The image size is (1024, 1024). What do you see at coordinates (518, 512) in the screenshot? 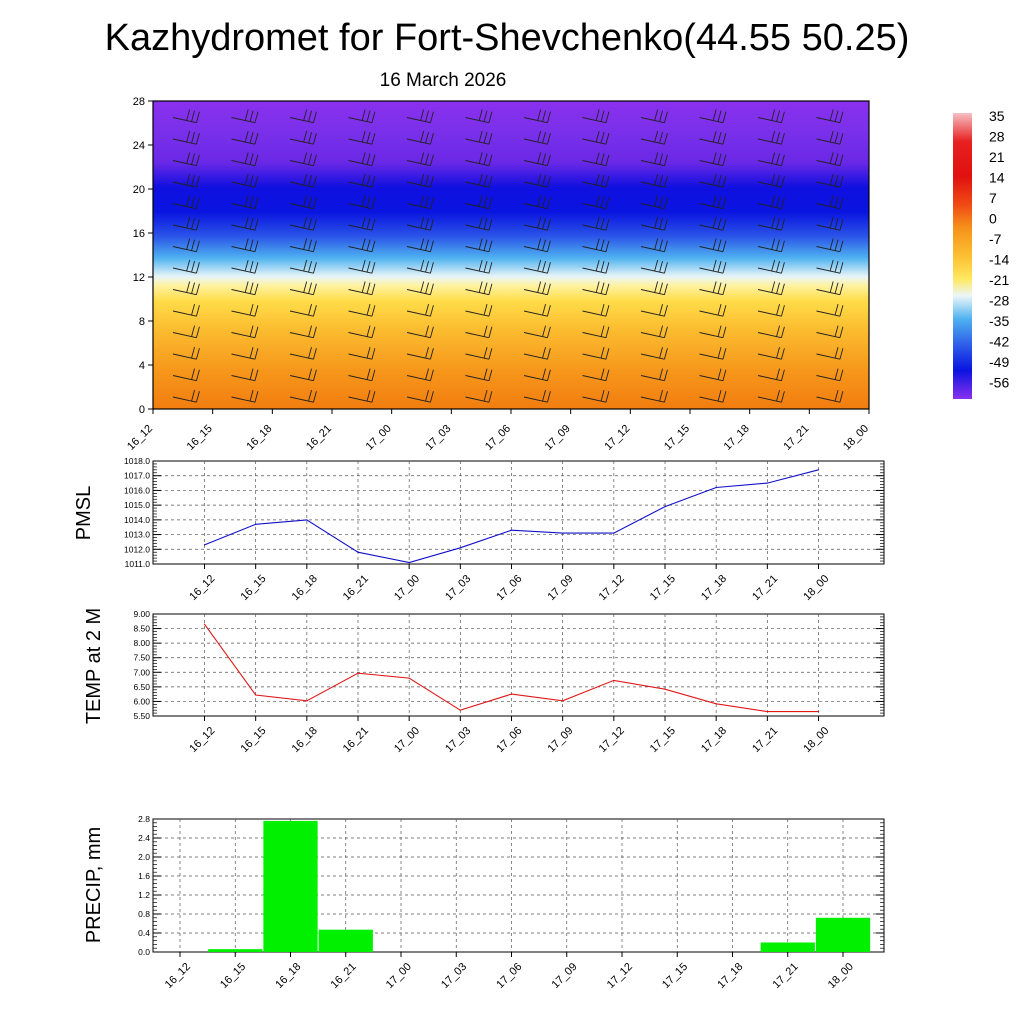
I see `pmsl-frame` at bounding box center [518, 512].